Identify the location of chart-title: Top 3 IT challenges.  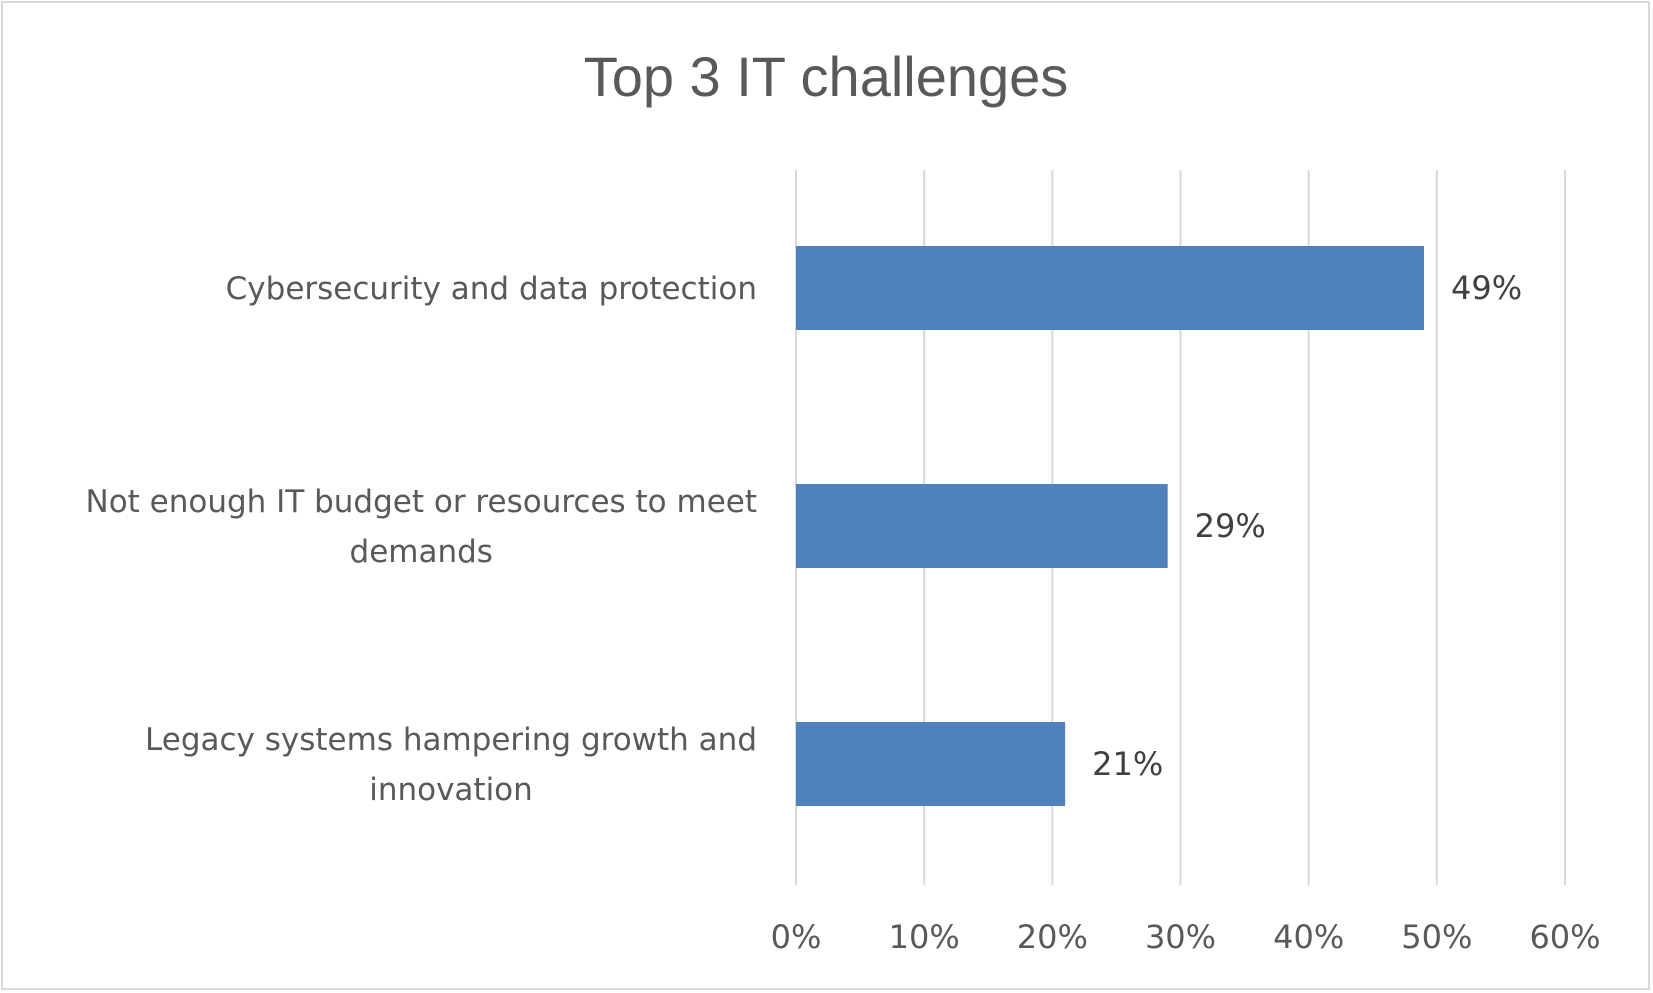
(826, 76).